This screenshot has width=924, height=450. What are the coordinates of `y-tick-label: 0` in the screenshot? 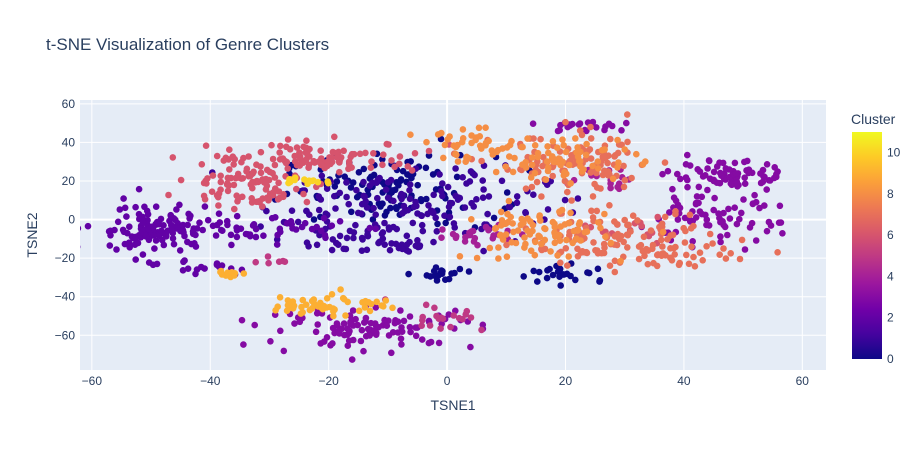 It's located at (71, 220).